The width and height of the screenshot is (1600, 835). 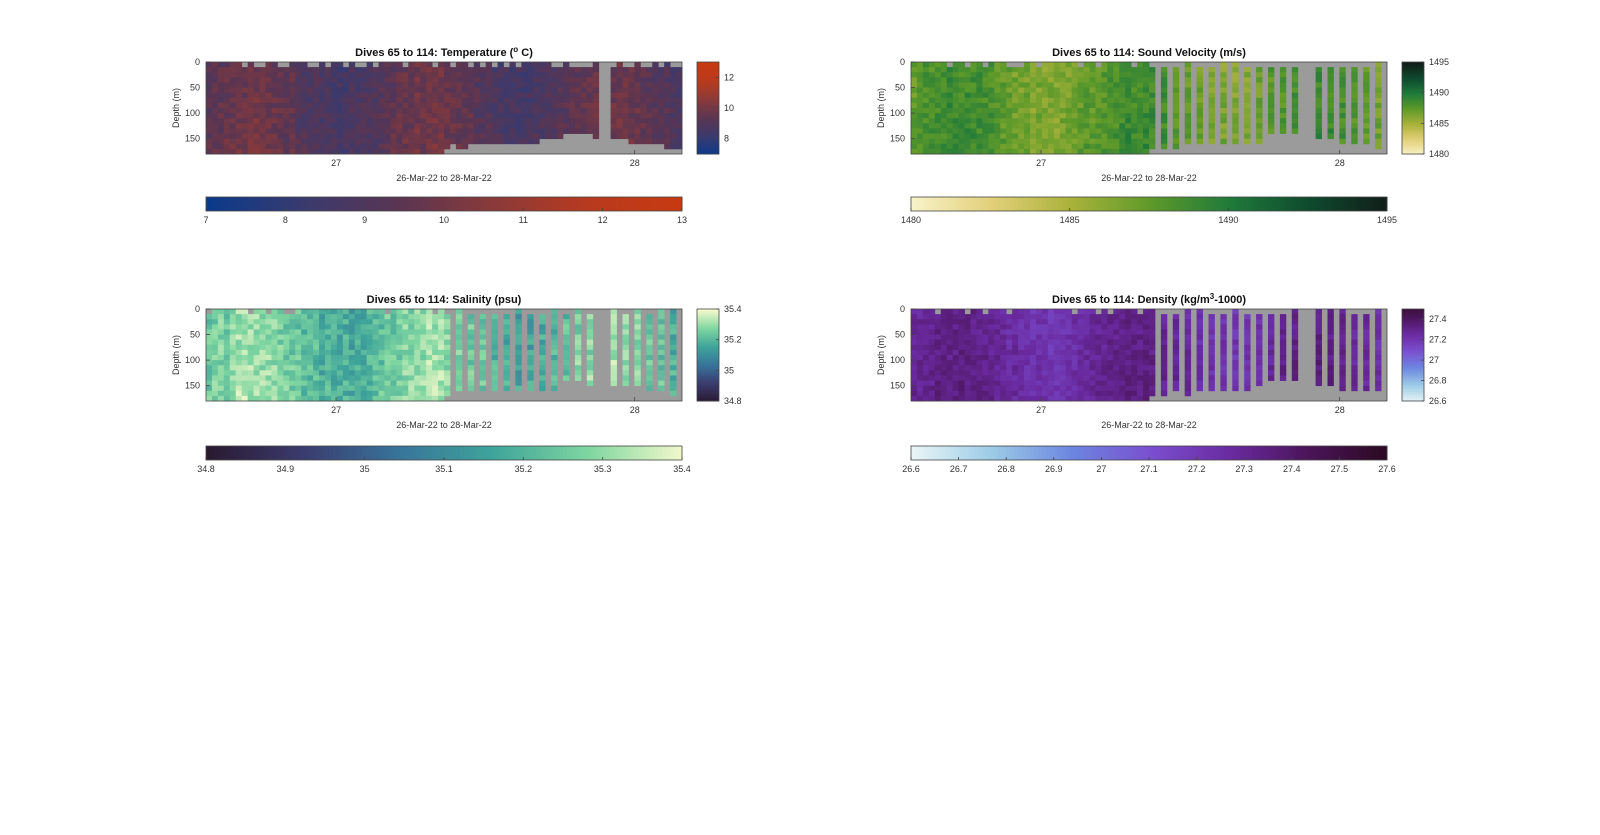 What do you see at coordinates (197, 309) in the screenshot?
I see `y-tick-label: 0` at bounding box center [197, 309].